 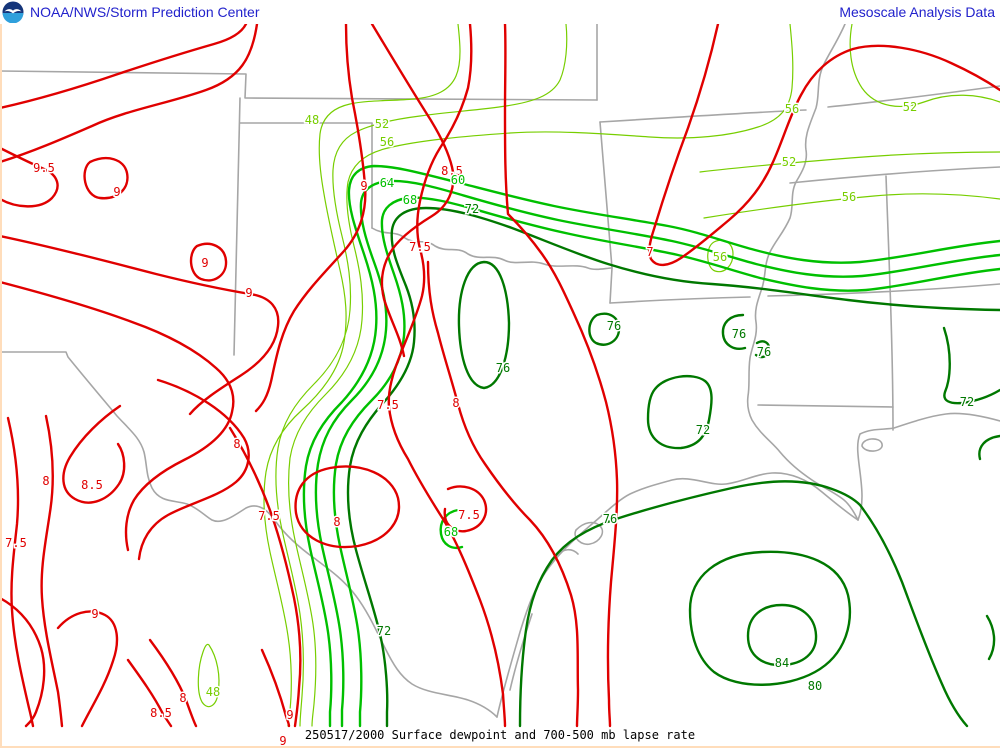 What do you see at coordinates (458, 180) in the screenshot?
I see `contour-label: 60` at bounding box center [458, 180].